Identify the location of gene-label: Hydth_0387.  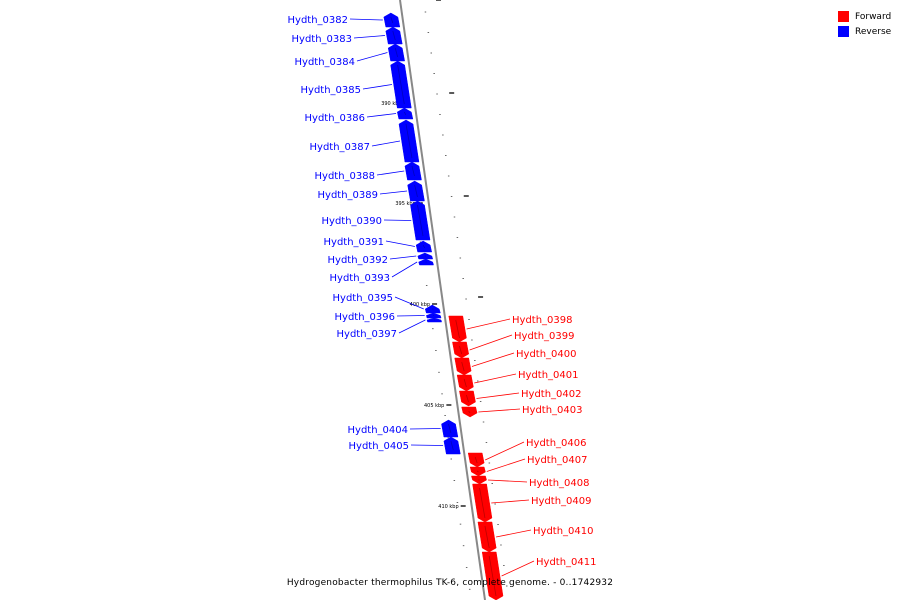
(340, 147).